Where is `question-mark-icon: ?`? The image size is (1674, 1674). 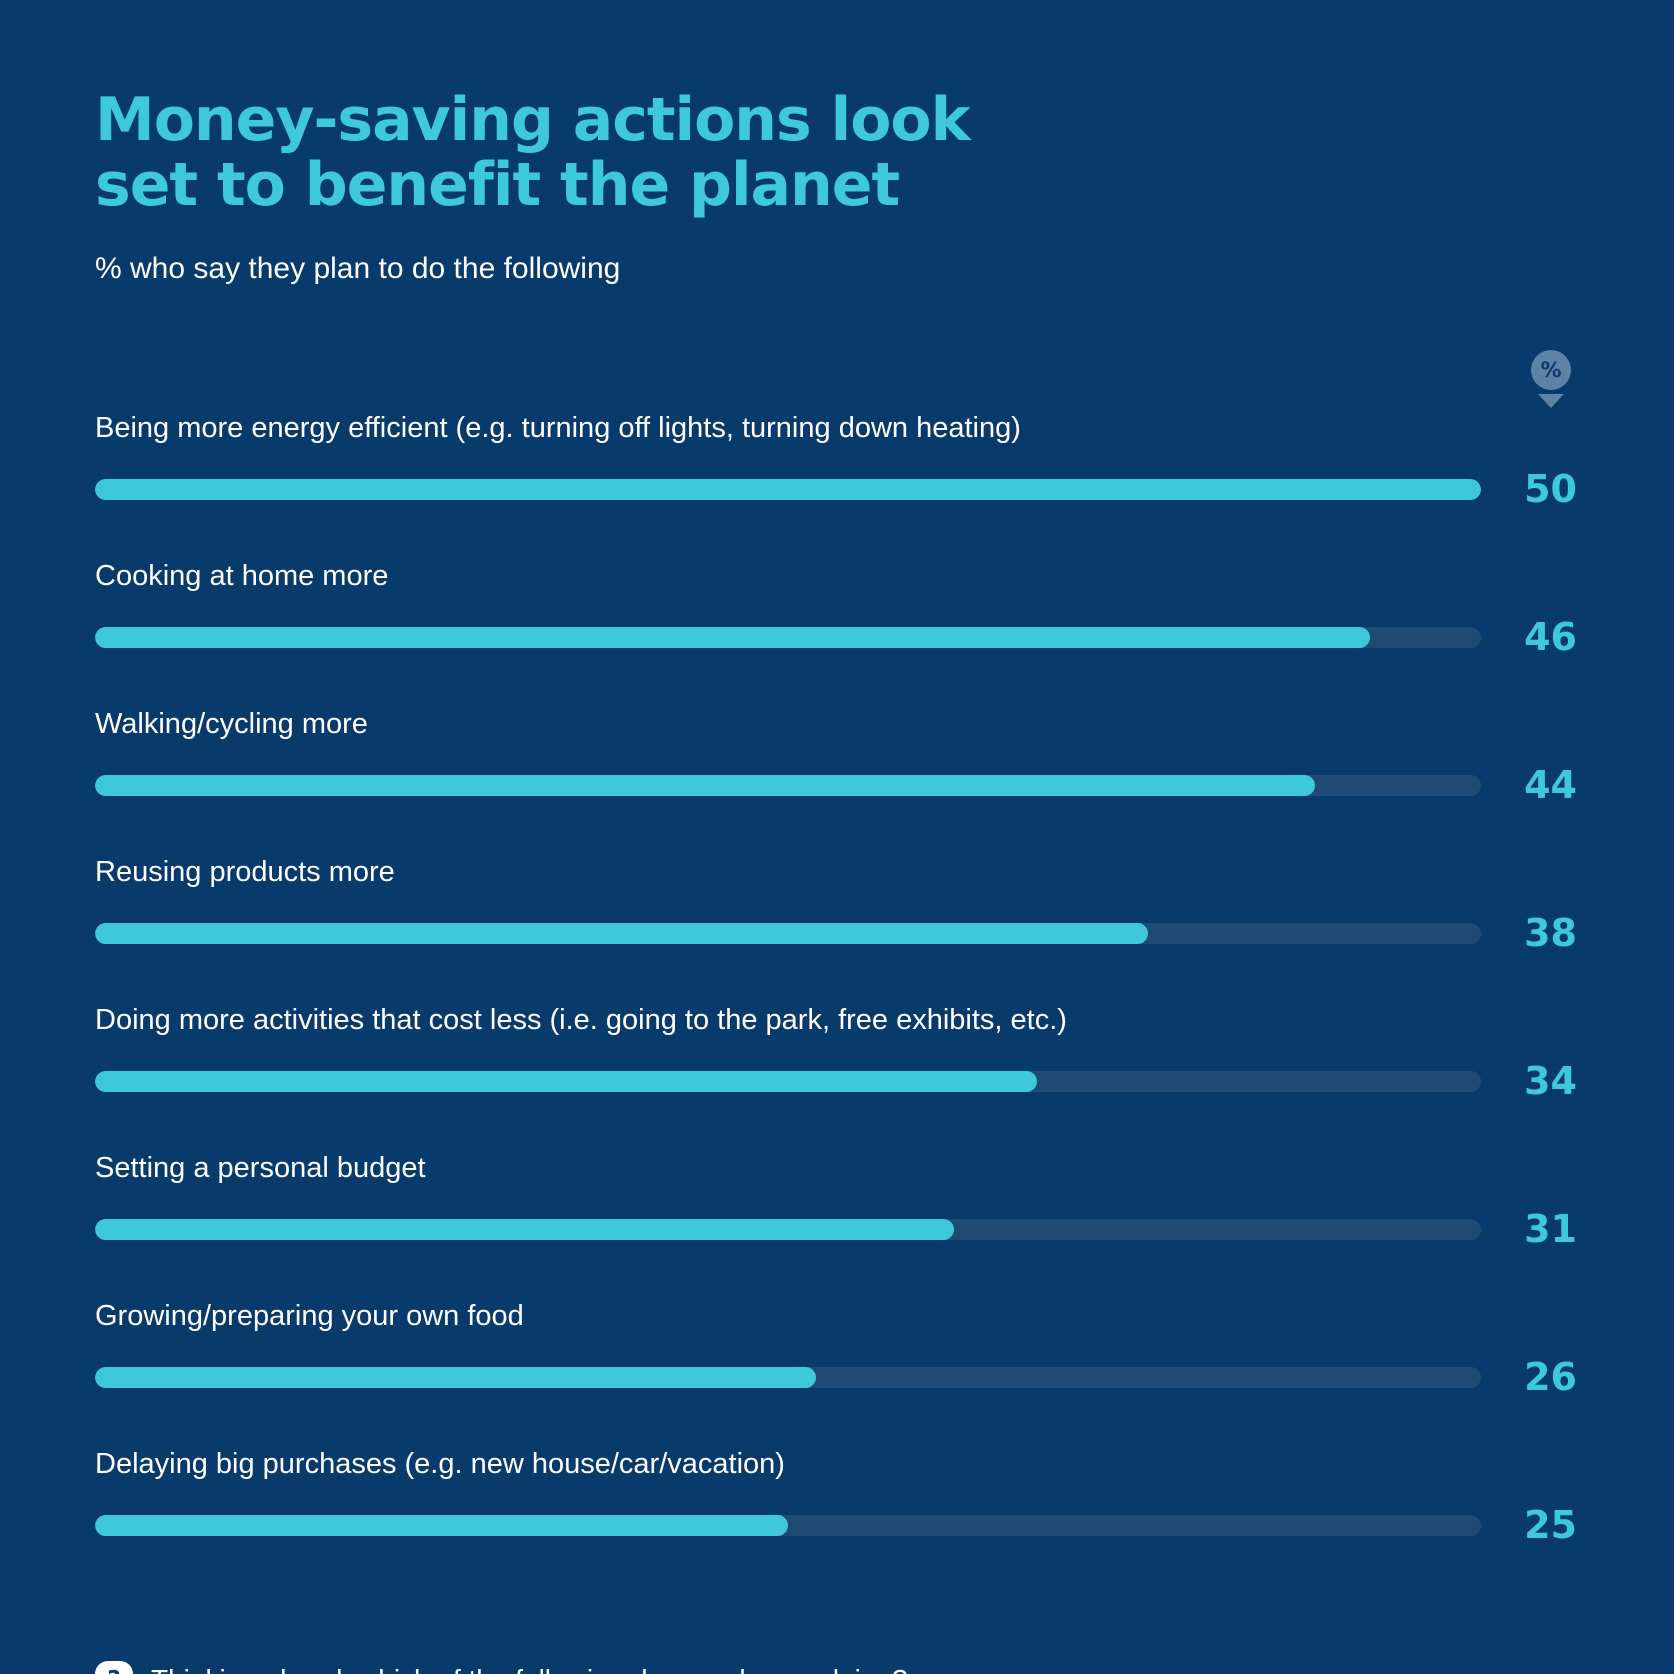
question-mark-icon: ? is located at coordinates (114, 1667).